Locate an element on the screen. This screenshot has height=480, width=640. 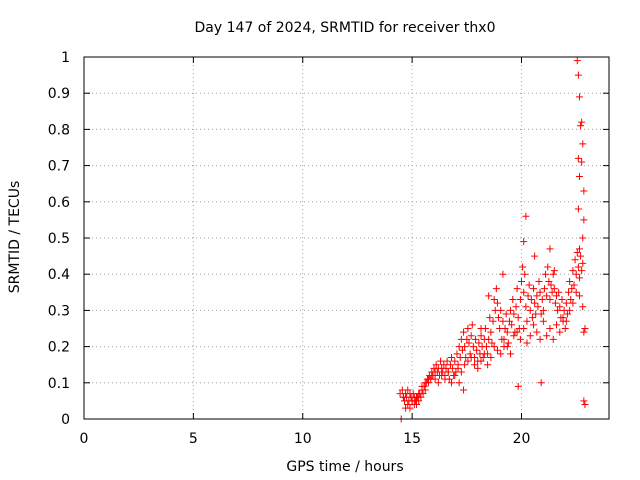
y-tick-label: 1 is located at coordinates (65, 58).